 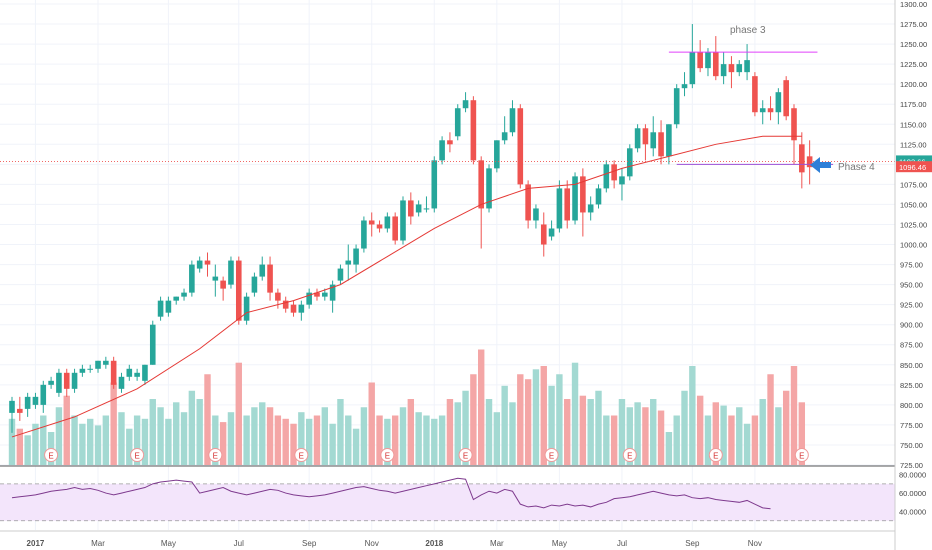 What do you see at coordinates (820, 165) in the screenshot?
I see `arrow-icon` at bounding box center [820, 165].